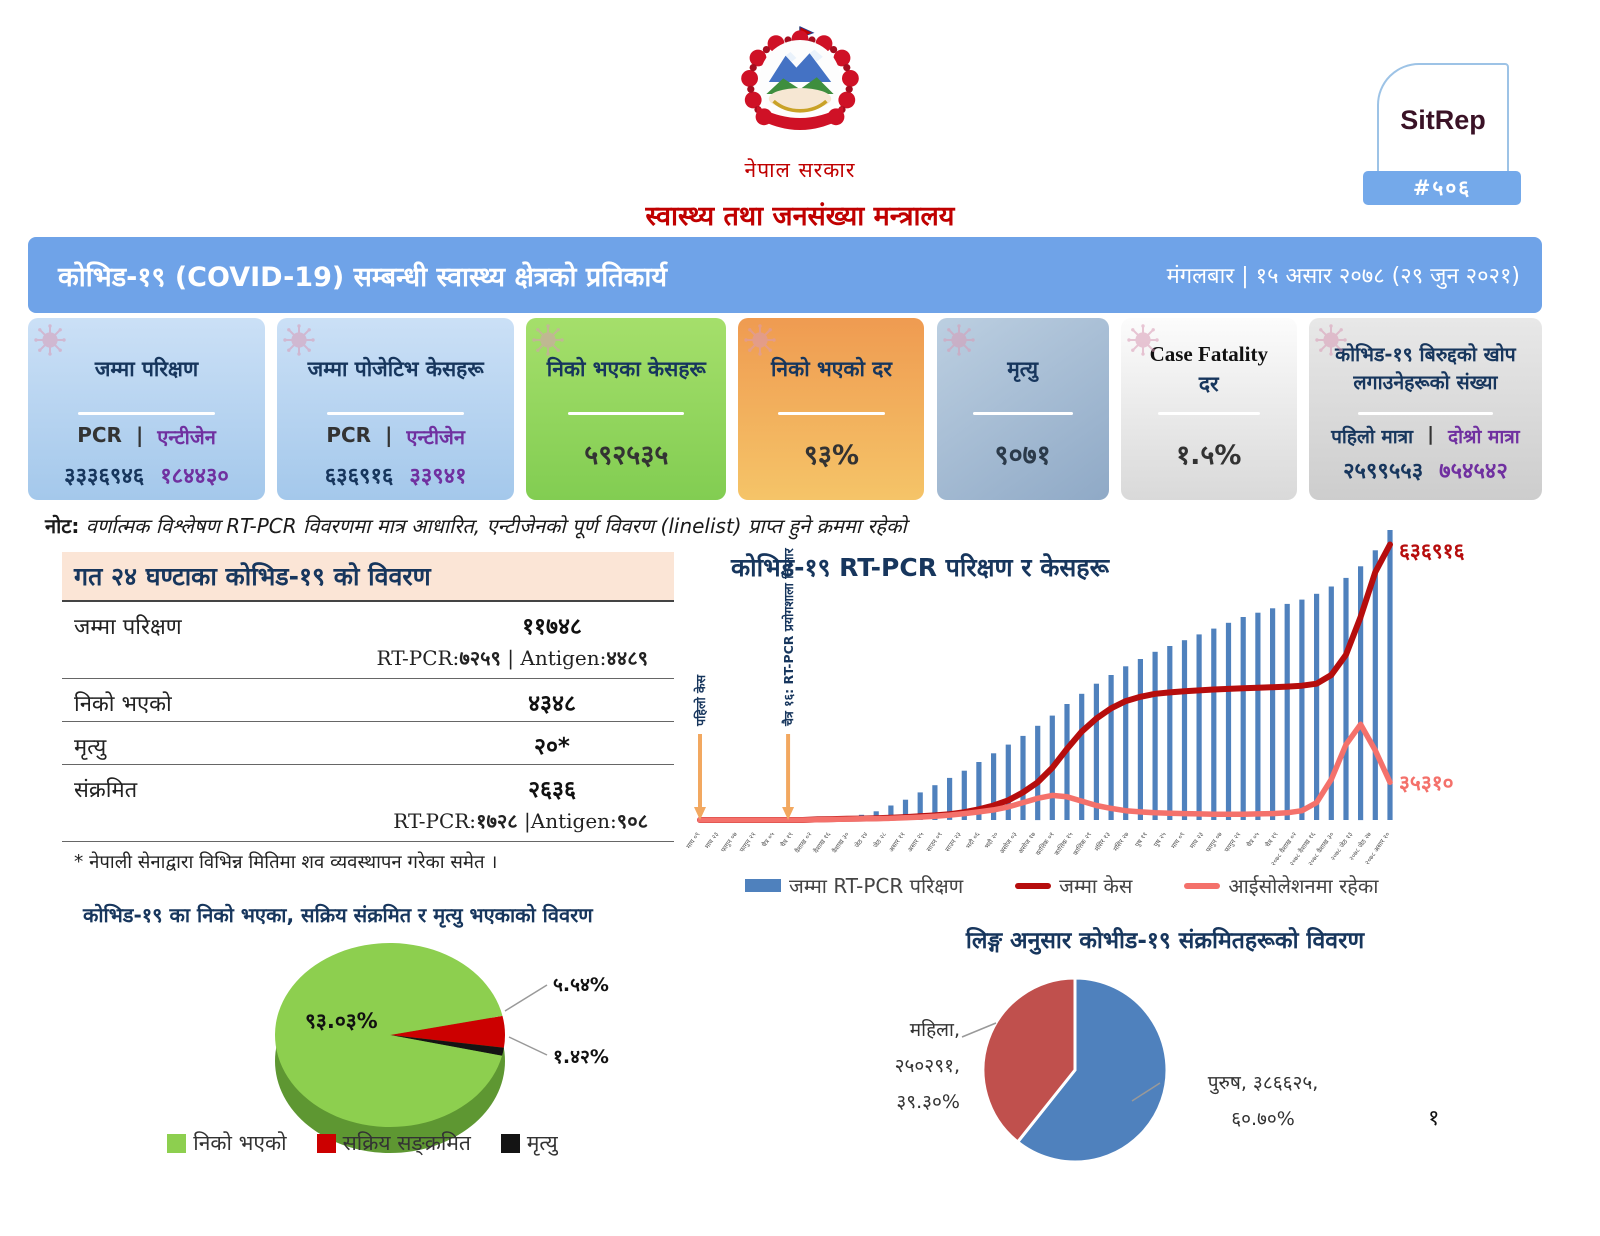  I want to click on male-slice-label: पुरुष, ३८६६२५, ६०.७०%, so click(1263, 1101).